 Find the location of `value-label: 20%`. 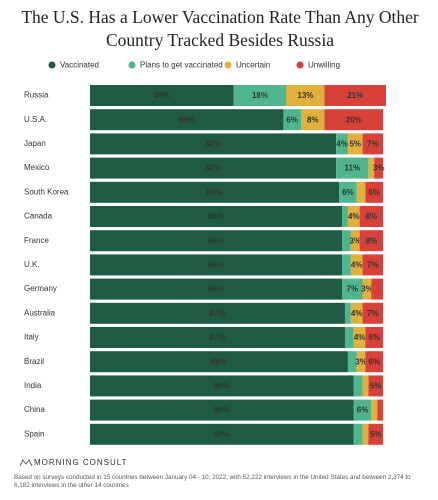

value-label: 20% is located at coordinates (354, 119).